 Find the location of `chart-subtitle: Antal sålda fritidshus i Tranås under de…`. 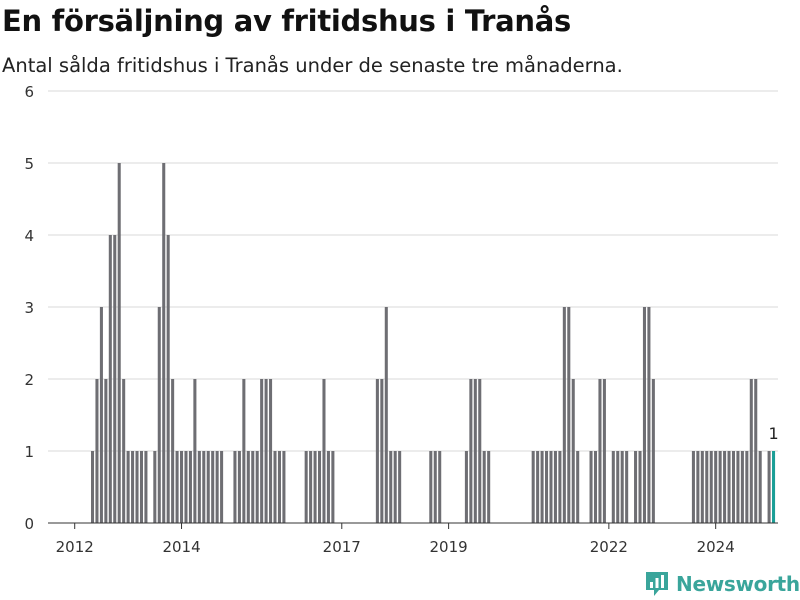

chart-subtitle: Antal sålda fritidshus i Tranås under de… is located at coordinates (312, 65).